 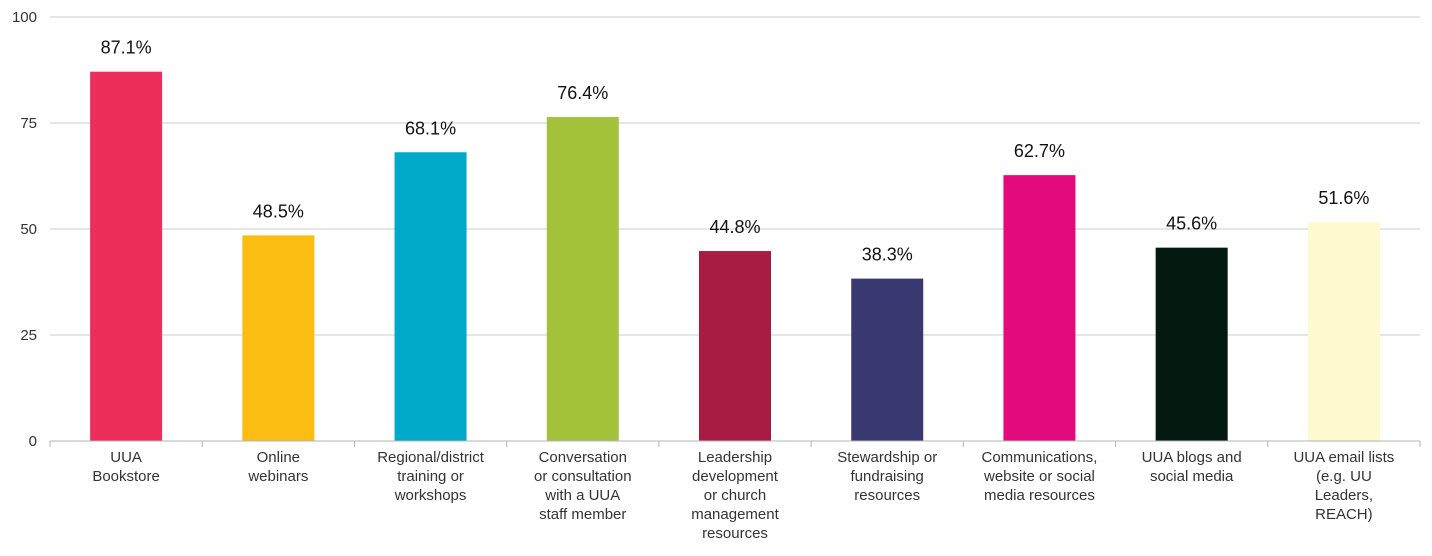 What do you see at coordinates (430, 128) in the screenshot?
I see `data-label: 68.1%` at bounding box center [430, 128].